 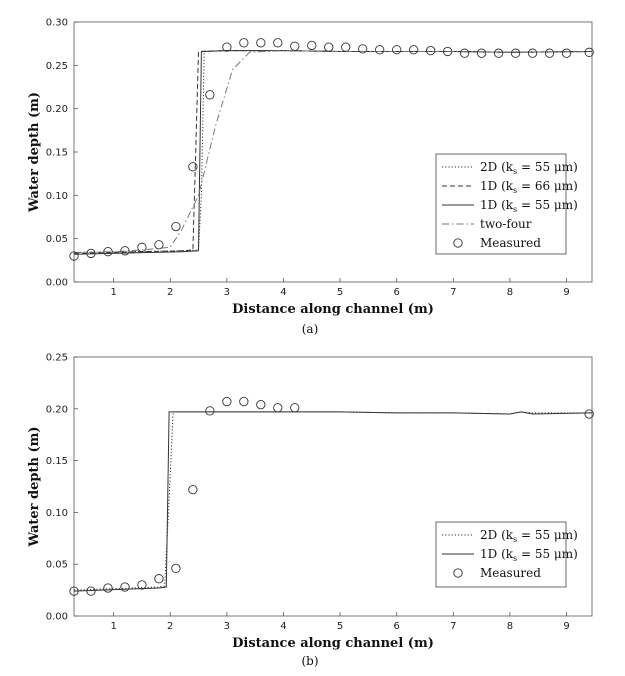 What do you see at coordinates (453, 292) in the screenshot?
I see `x-tick-label: 7` at bounding box center [453, 292].